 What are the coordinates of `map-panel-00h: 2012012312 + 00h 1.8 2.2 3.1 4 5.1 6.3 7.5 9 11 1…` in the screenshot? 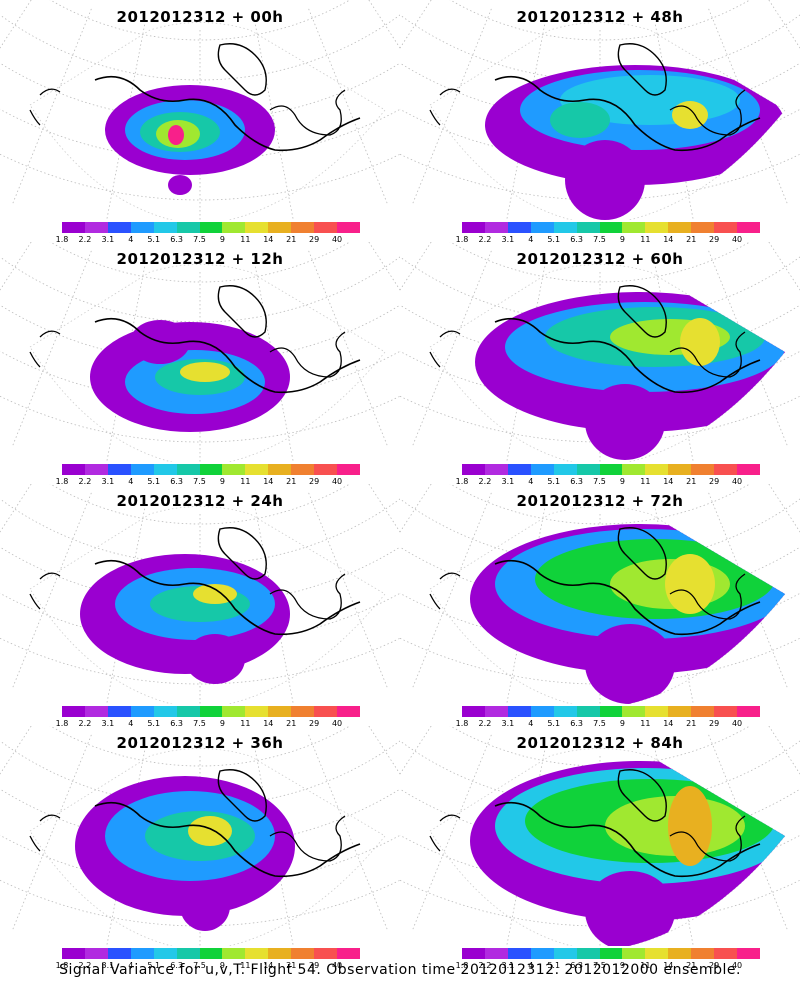 It's located at (200, 124).